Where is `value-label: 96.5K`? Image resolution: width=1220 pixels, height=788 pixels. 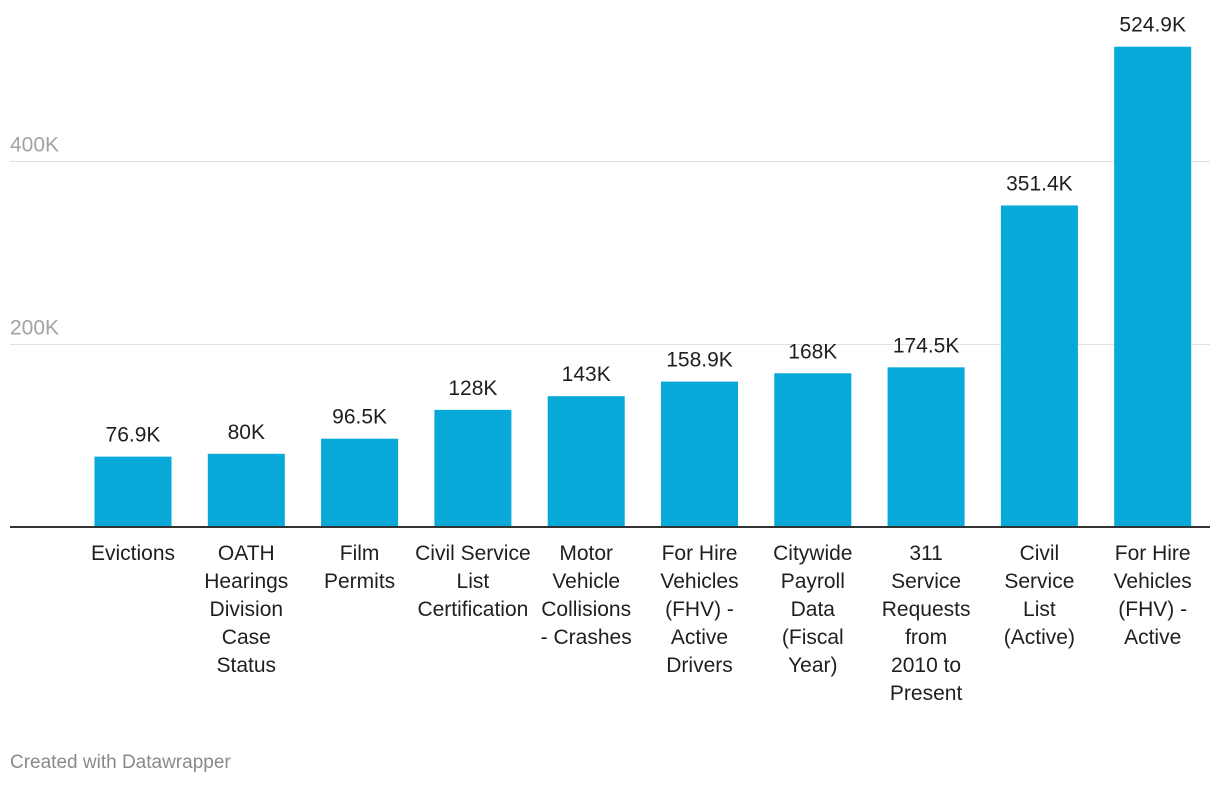 value-label: 96.5K is located at coordinates (359, 417).